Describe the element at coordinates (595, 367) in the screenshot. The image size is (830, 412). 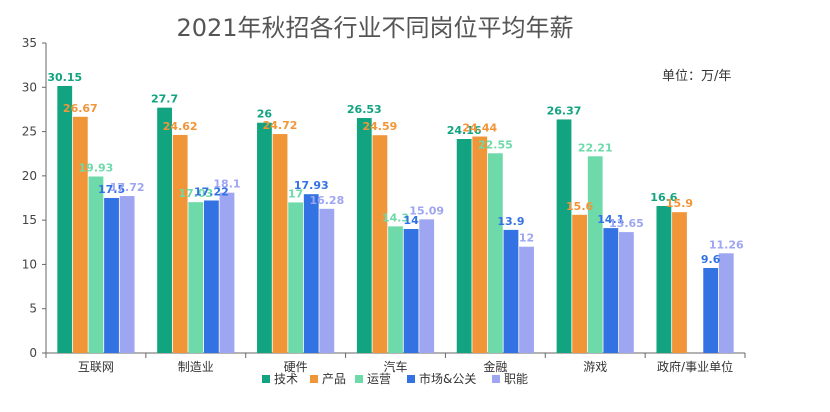
I see `x-category-label: 游戏` at that location.